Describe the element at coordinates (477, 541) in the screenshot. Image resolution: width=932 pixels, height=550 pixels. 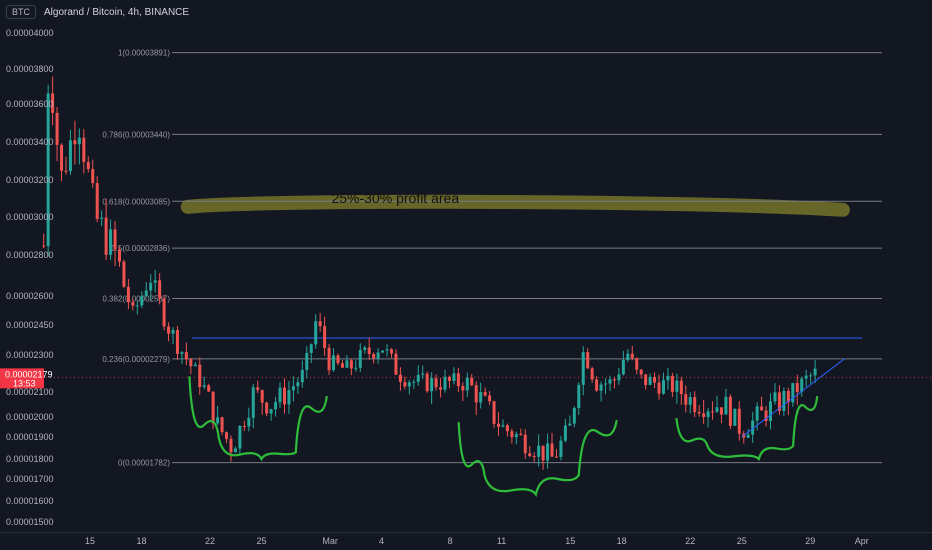
I see `time-axis: 15 18 22 25 Mar 4 8 11 15 18 22 25 29 Apr` at that location.